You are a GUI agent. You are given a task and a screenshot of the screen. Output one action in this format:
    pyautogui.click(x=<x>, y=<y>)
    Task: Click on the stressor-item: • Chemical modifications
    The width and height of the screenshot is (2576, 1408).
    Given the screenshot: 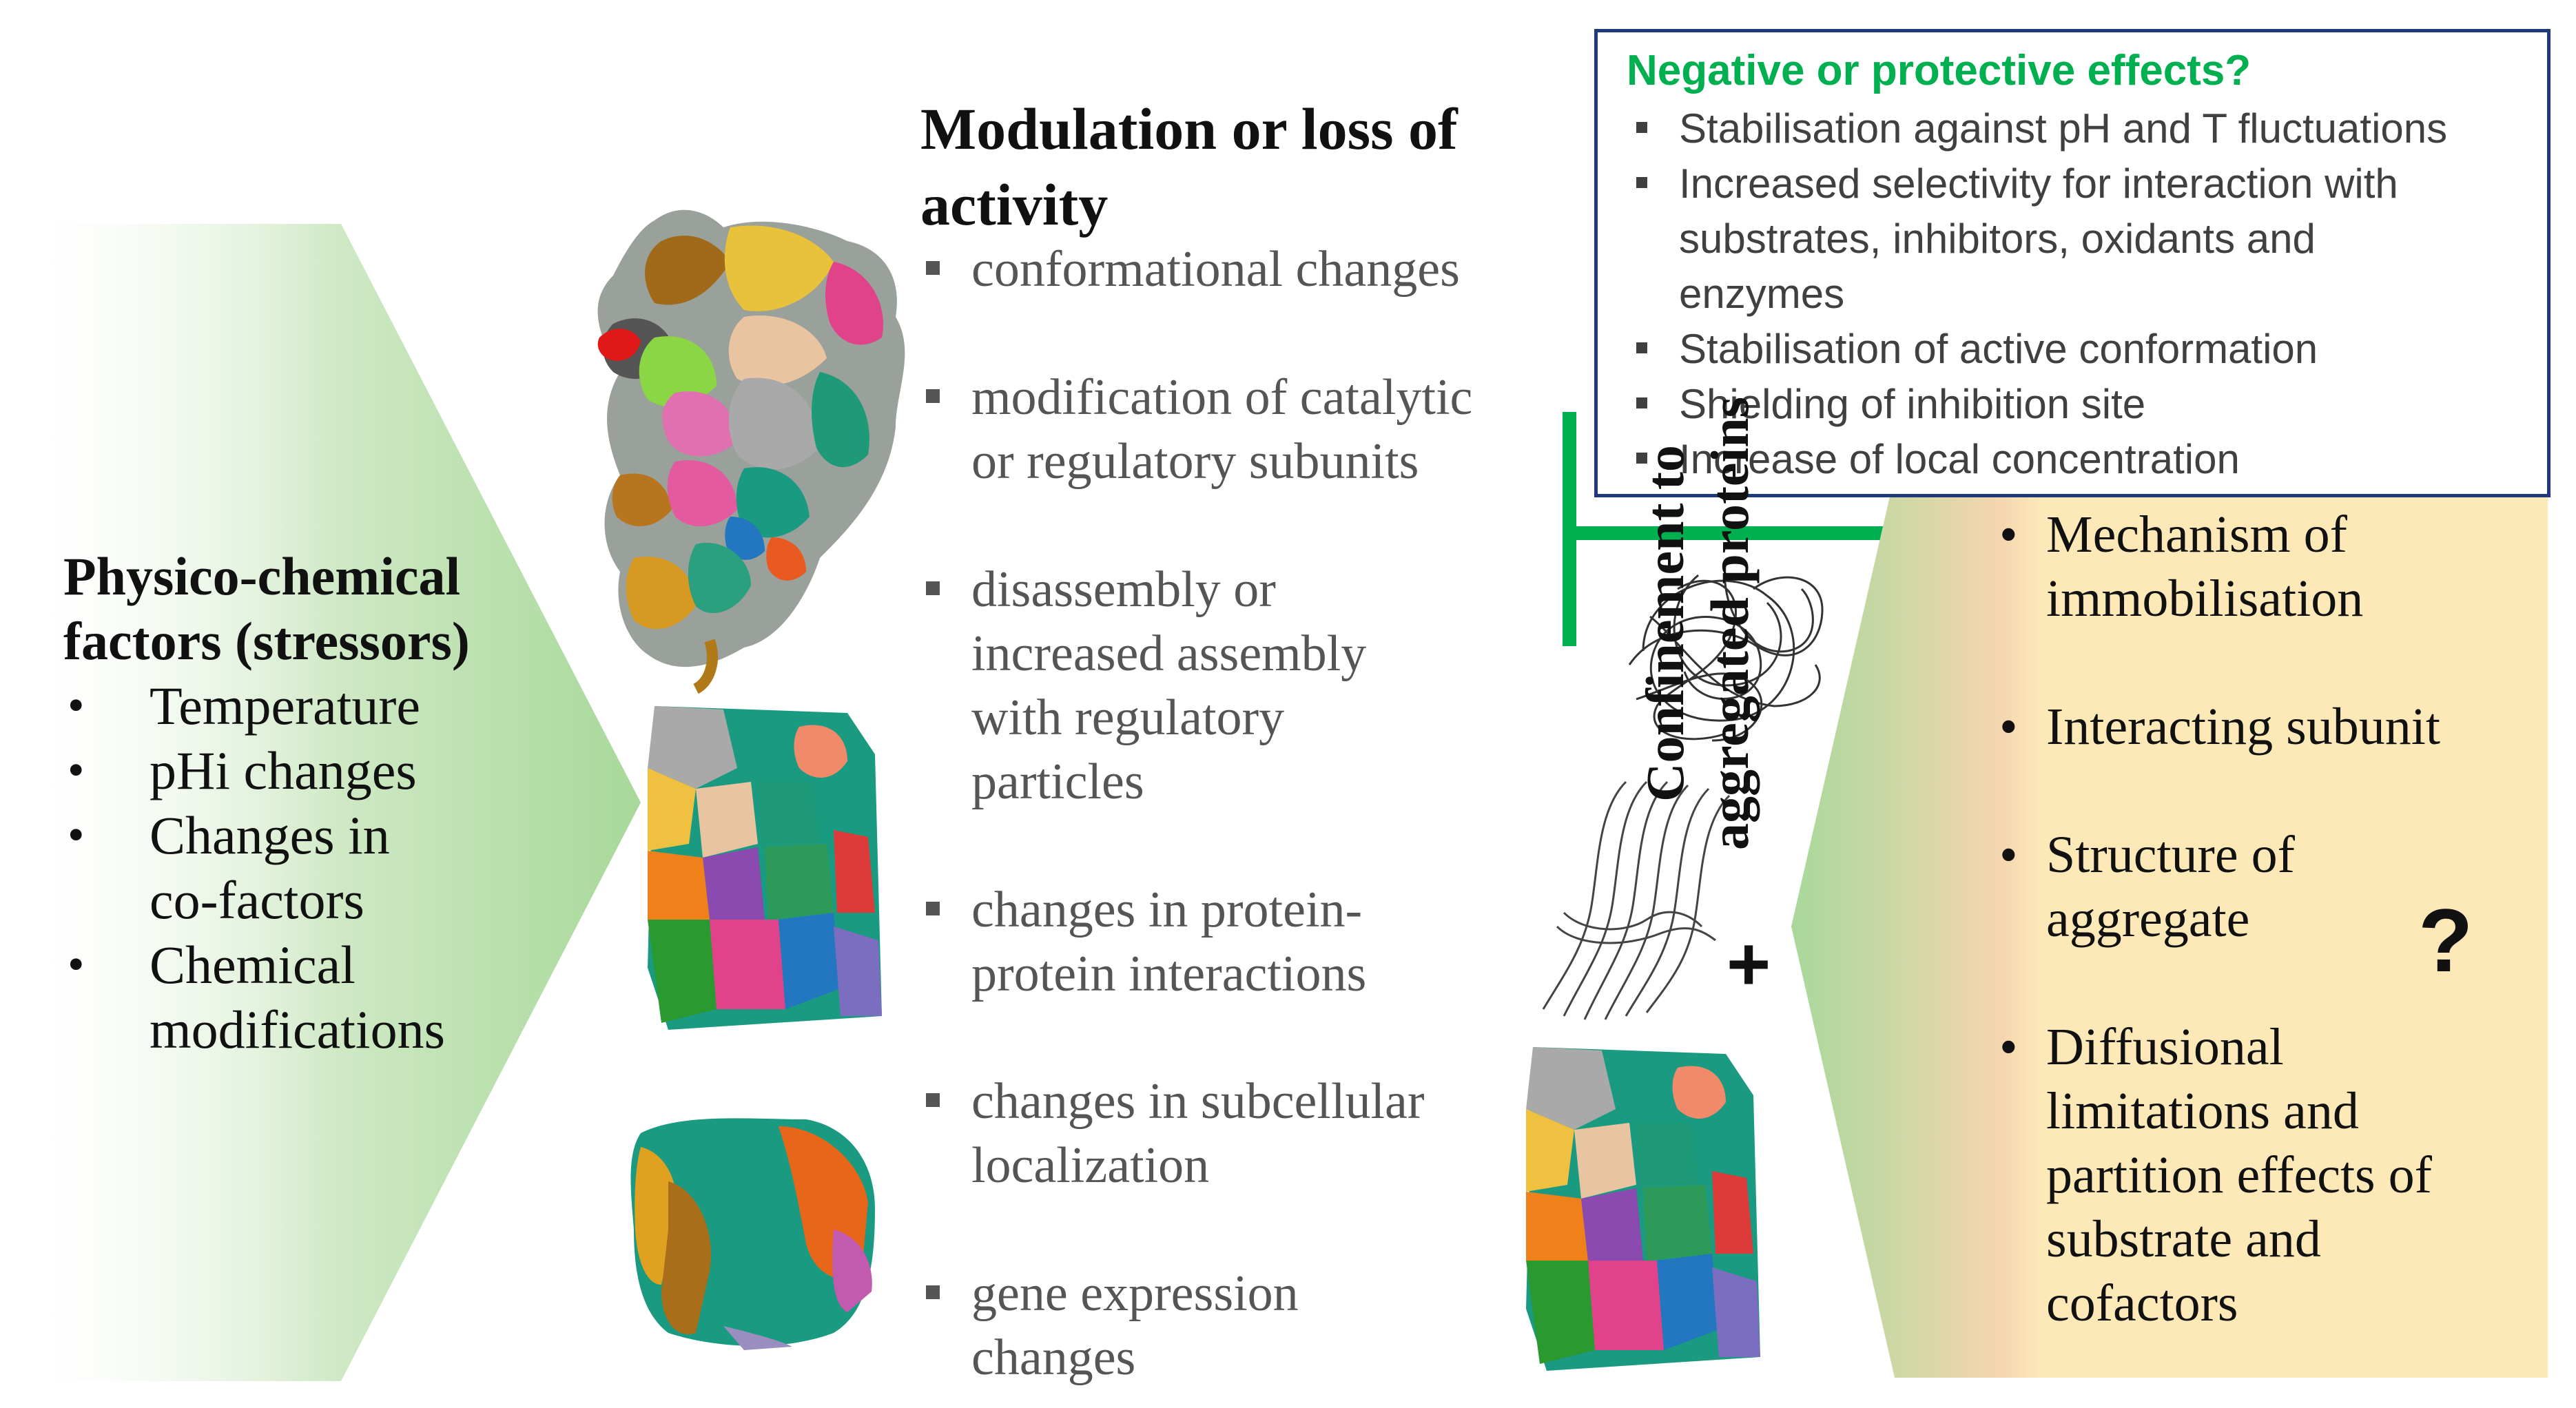 What is the action you would take?
    pyautogui.click(x=256, y=997)
    